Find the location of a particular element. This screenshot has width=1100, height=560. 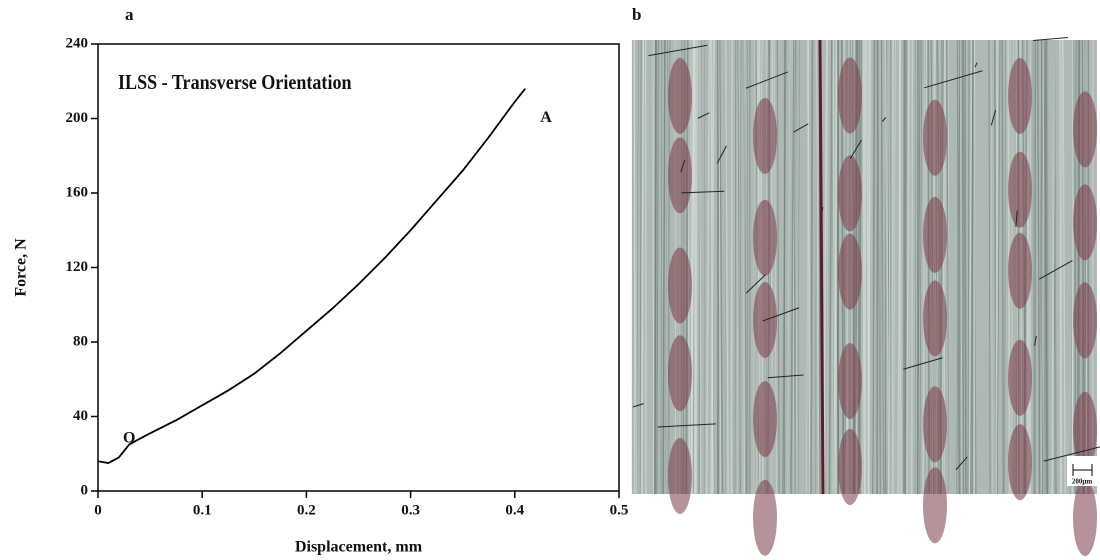

annotation: A is located at coordinates (546, 117).